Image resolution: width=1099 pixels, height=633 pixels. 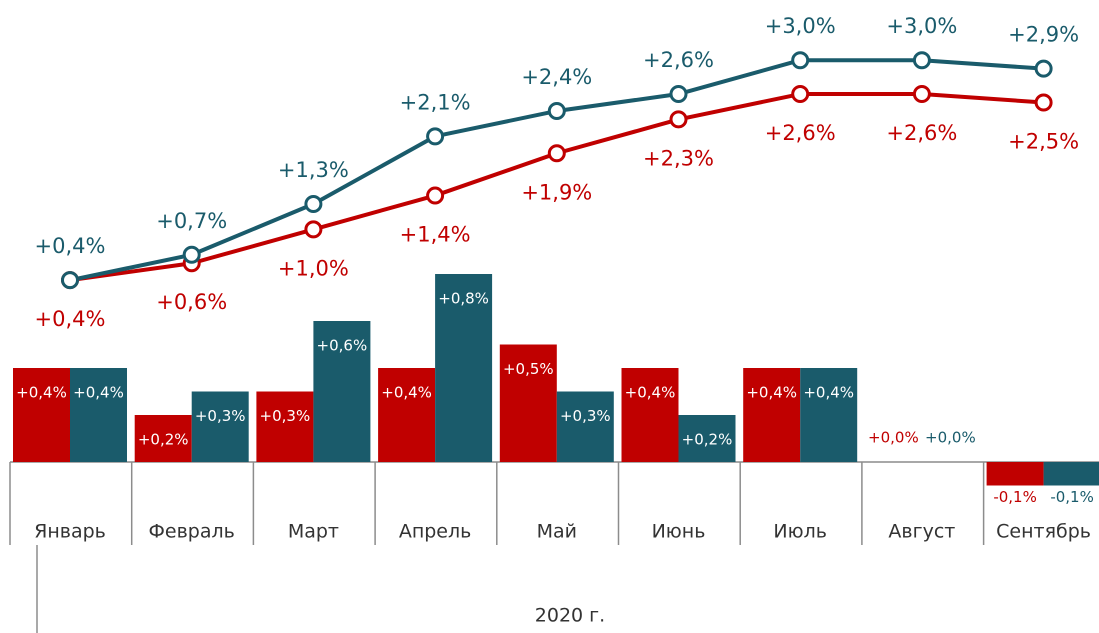 I want to click on bar-value-label: +0,6%, so click(x=342, y=346).